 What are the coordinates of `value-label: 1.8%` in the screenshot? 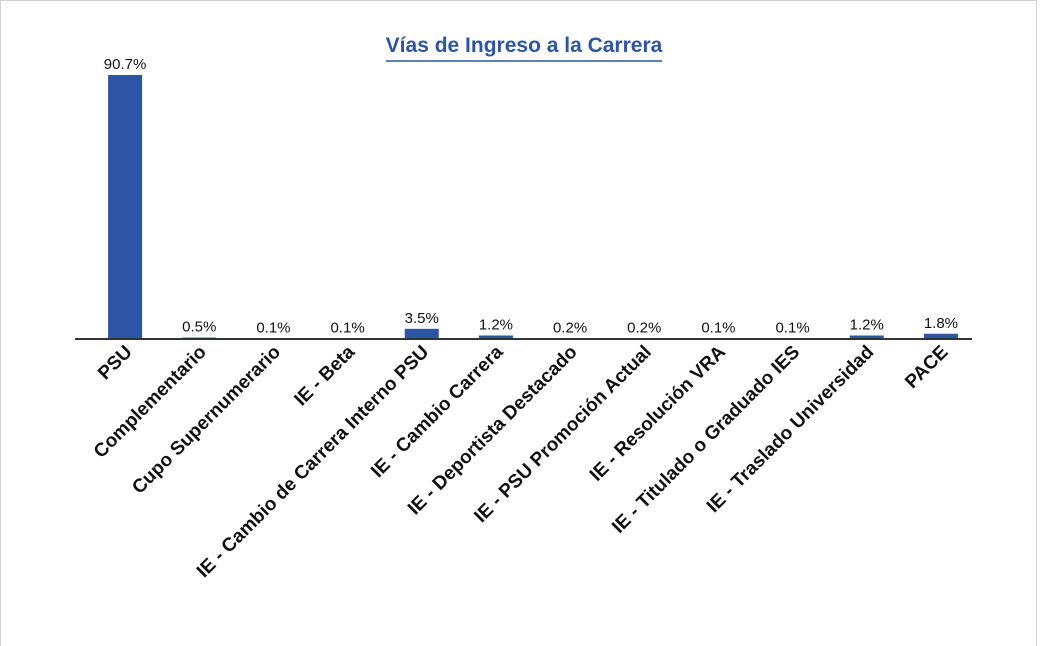 It's located at (941, 323).